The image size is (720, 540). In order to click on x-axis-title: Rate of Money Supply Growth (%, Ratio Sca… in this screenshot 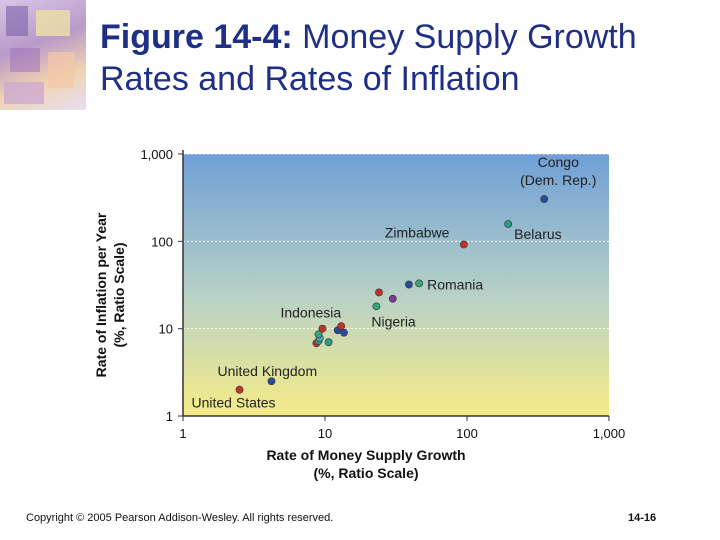, I will do `click(365, 464)`.